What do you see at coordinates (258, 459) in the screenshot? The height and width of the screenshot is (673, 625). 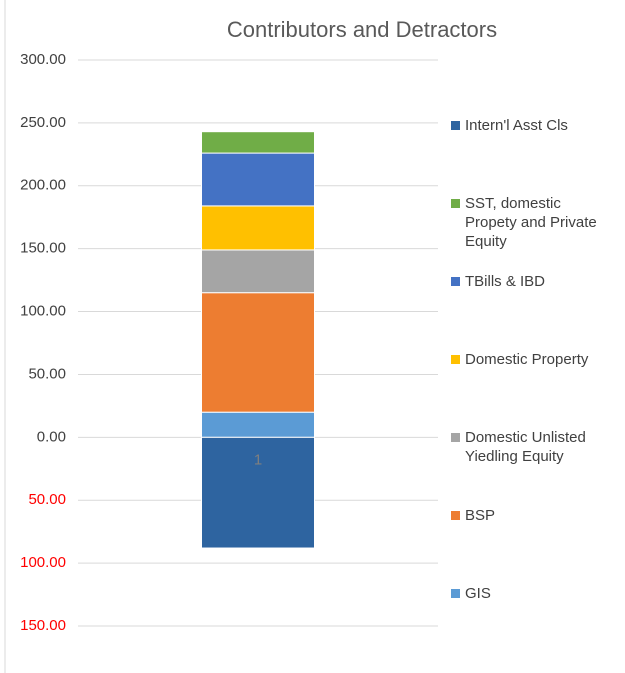 I see `x-tick-label: 1` at bounding box center [258, 459].